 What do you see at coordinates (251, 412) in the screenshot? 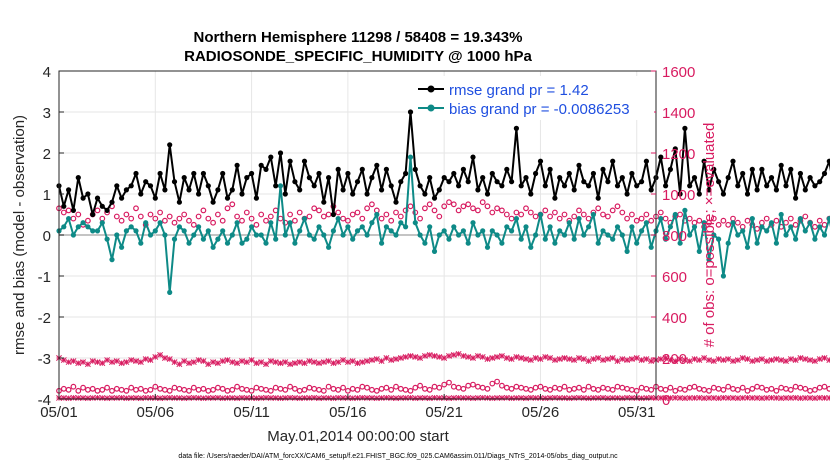
I see `x-tick-label: 05/11` at bounding box center [251, 412].